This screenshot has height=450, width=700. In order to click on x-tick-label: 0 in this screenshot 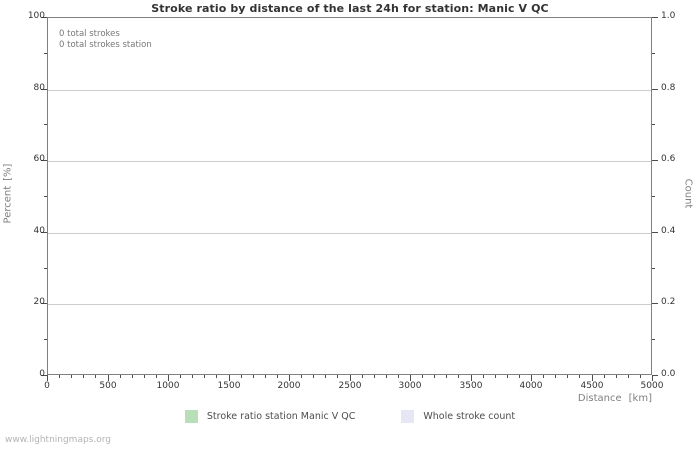, I will do `click(47, 386)`.